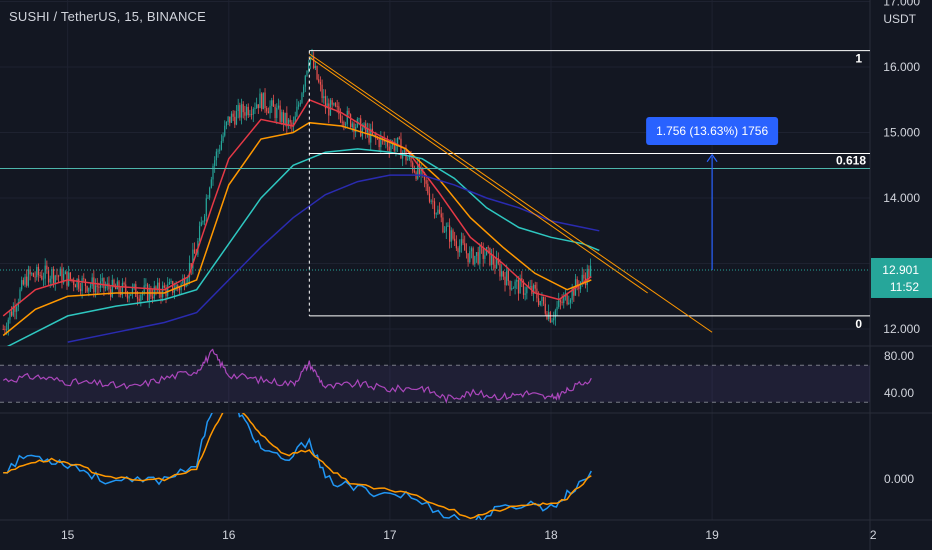 This screenshot has height=550, width=932. I want to click on measure-label: 1.756 (13.63%) 1756, so click(712, 131).